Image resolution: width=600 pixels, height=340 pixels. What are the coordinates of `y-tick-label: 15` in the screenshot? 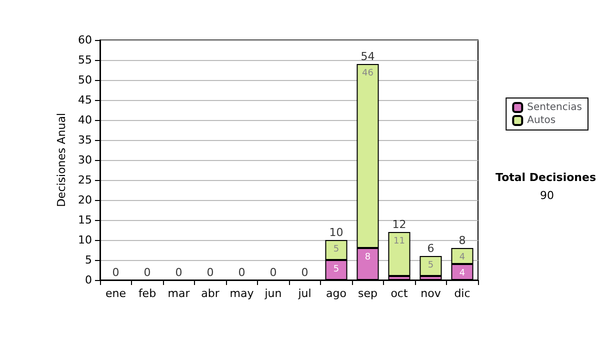 It's located at (85, 220).